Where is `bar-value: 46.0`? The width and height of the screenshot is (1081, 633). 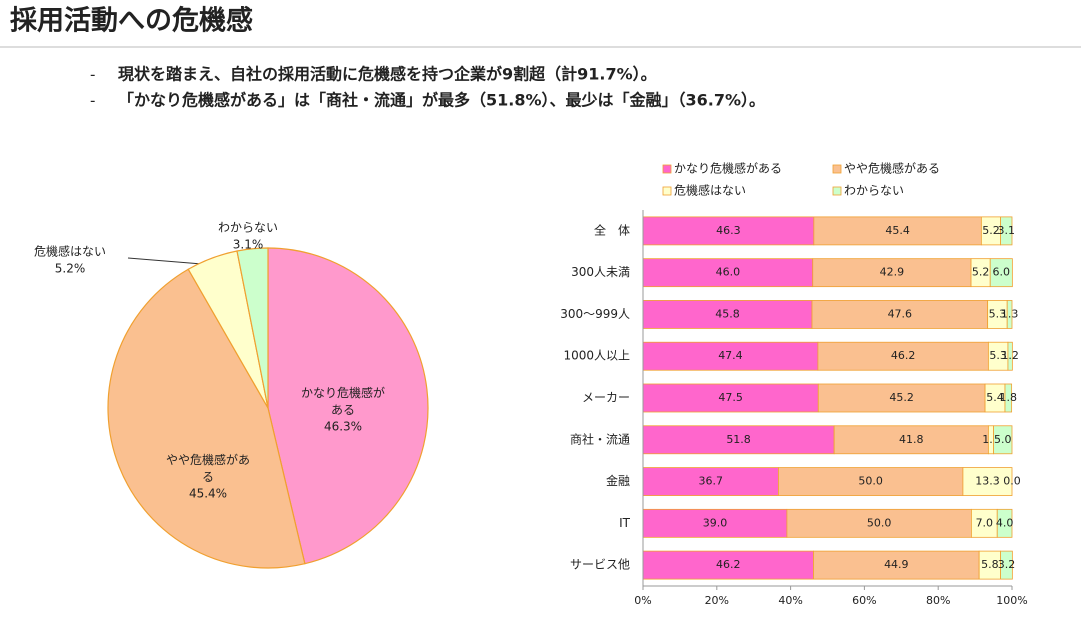
bar-value: 46.0 is located at coordinates (728, 272).